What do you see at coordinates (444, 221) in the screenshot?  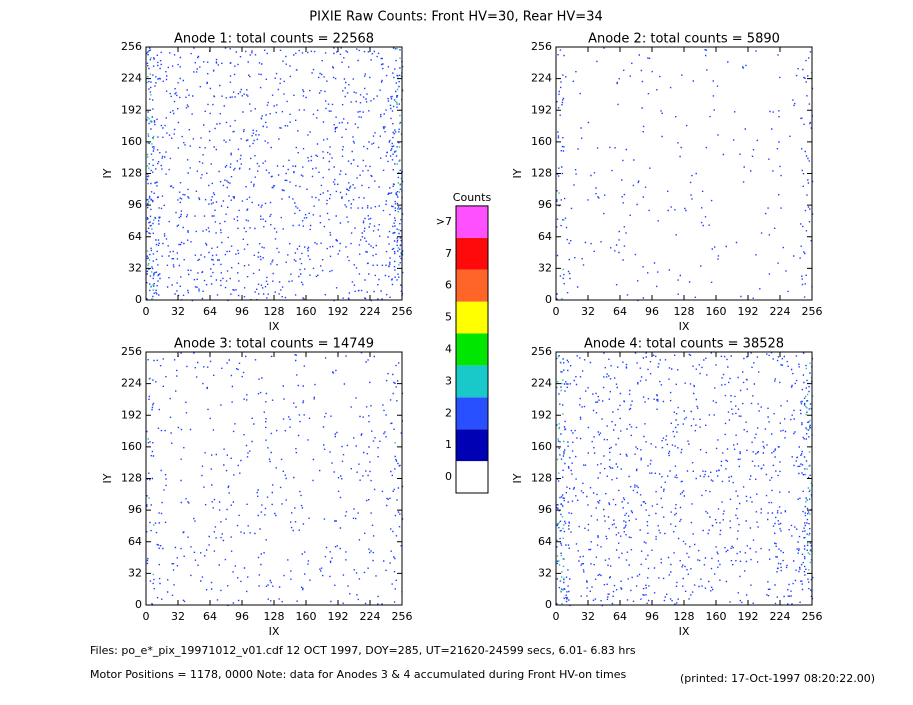 I see `colorbar-label: >7` at bounding box center [444, 221].